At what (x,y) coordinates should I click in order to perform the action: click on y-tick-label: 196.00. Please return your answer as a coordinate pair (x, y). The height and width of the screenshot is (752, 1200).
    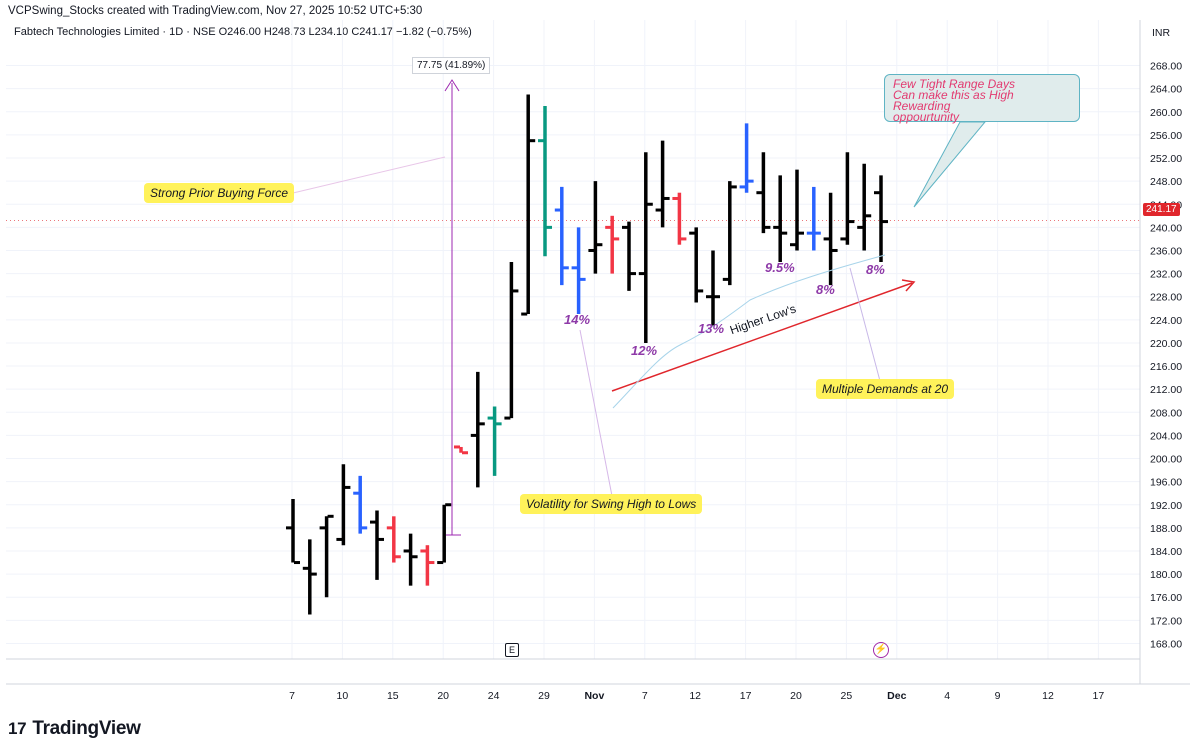
    Looking at the image, I should click on (1166, 483).